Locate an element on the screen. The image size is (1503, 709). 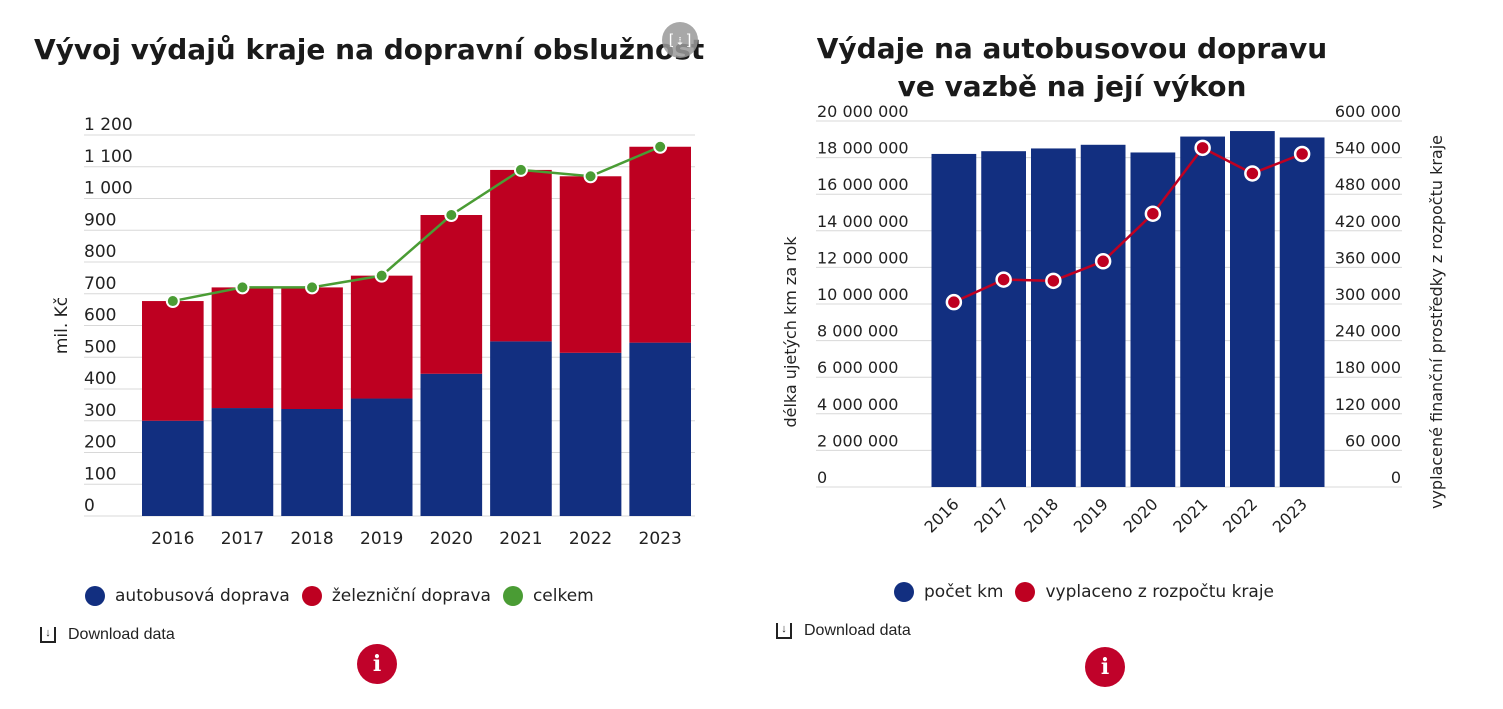
y-tick-label: 4 000 000 is located at coordinates (857, 404).